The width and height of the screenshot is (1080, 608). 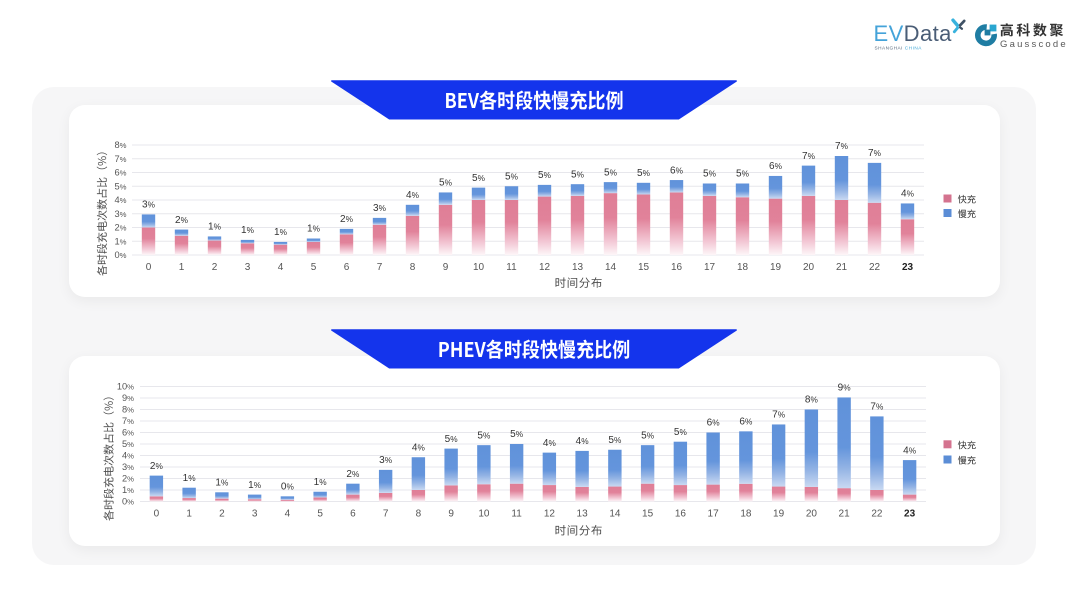 What do you see at coordinates (1034, 44) in the screenshot?
I see `svg-text: Gausscode` at bounding box center [1034, 44].